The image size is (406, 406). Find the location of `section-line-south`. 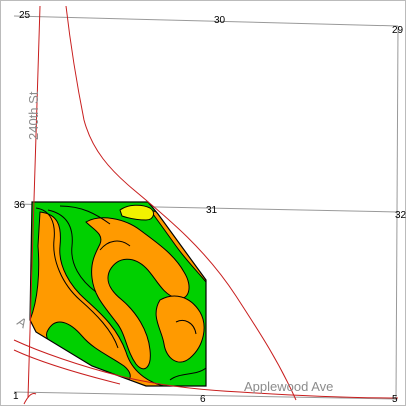

section-line-south is located at coordinates (205, 395).